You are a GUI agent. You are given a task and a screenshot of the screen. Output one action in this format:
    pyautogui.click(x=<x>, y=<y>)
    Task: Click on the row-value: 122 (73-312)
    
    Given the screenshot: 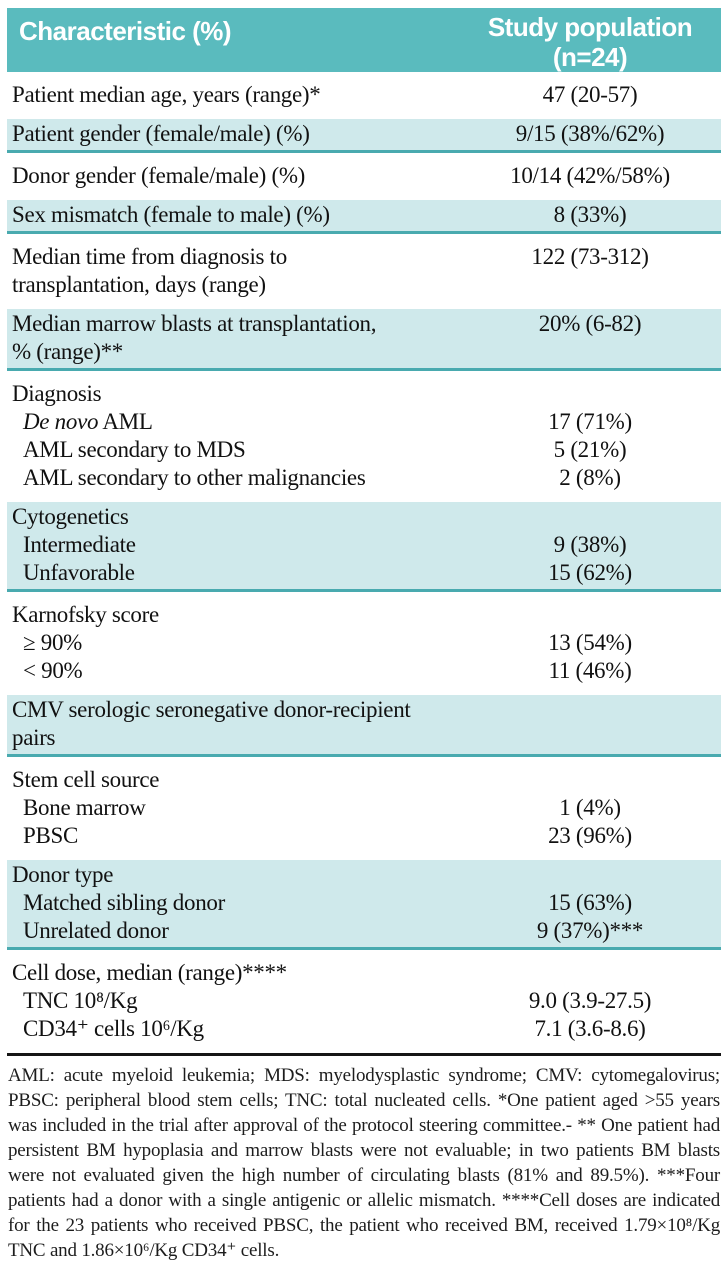 What is the action you would take?
    pyautogui.click(x=590, y=256)
    